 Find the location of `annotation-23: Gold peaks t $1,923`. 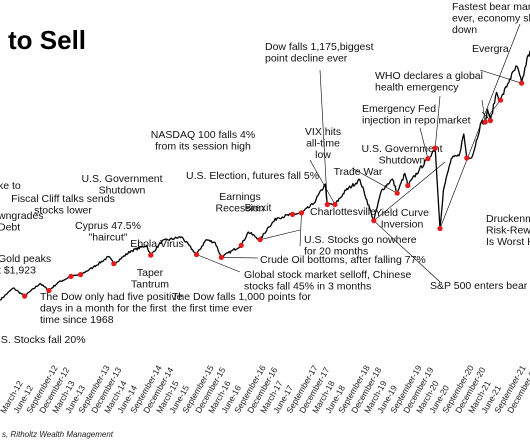

annotation-23: Gold peaks t $1,923 is located at coordinates (25, 265).